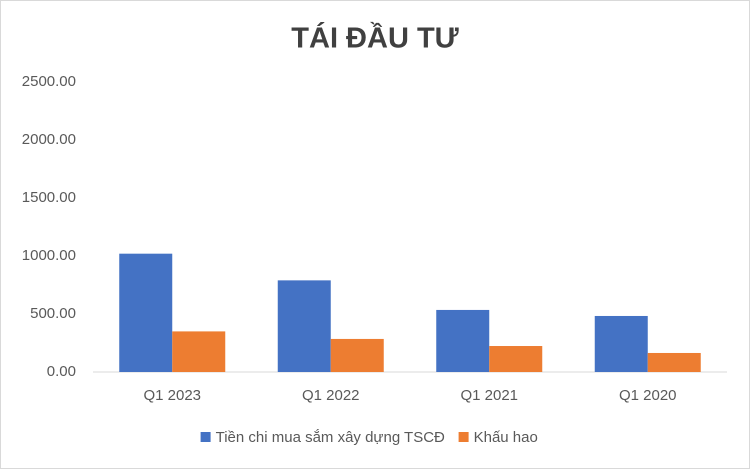 The height and width of the screenshot is (469, 750). Describe the element at coordinates (172, 395) in the screenshot. I see `x-tick-label: Q1 2023` at that location.